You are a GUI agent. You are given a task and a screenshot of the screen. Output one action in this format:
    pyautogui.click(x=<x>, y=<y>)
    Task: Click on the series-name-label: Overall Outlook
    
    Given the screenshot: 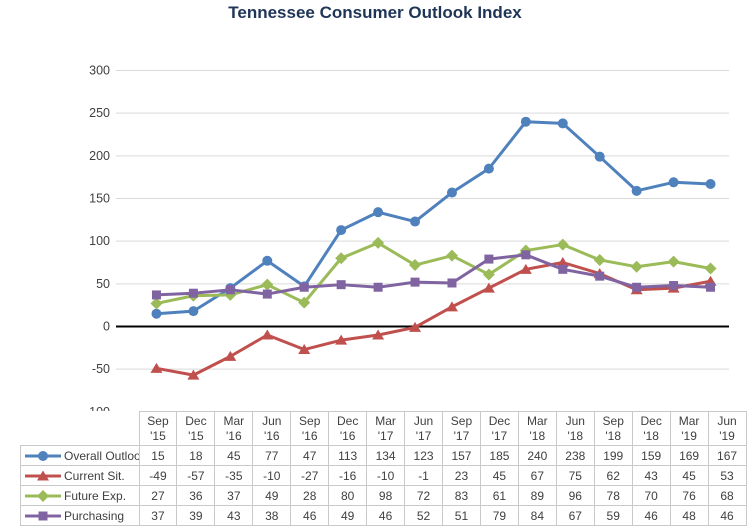 What is the action you would take?
    pyautogui.click(x=101, y=455)
    